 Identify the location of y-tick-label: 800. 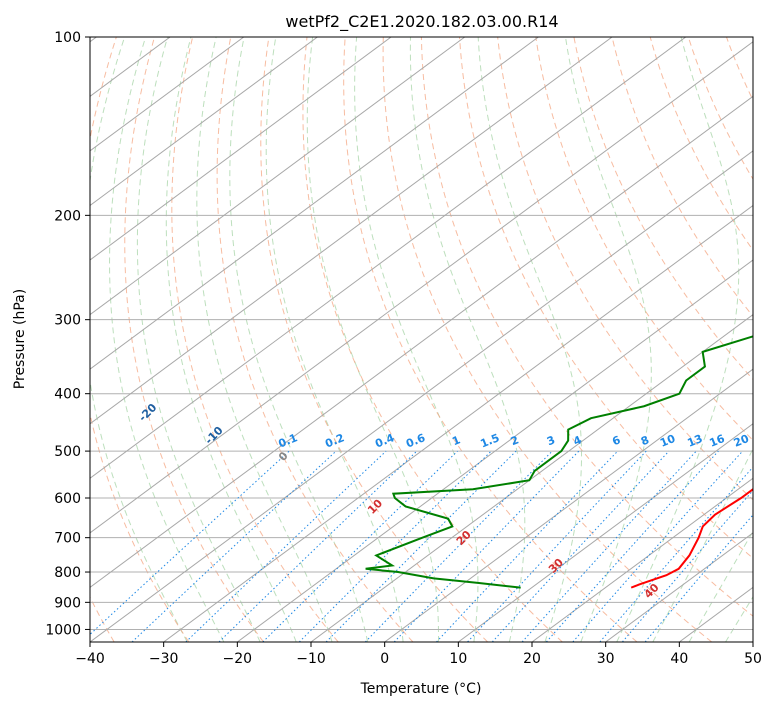
(67, 573).